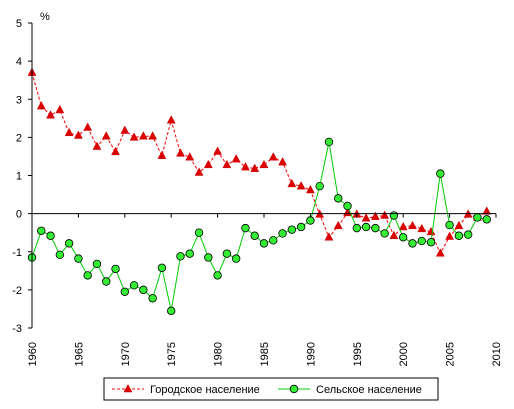  What do you see at coordinates (205, 390) in the screenshot?
I see `legend-label: Городское население` at bounding box center [205, 390].